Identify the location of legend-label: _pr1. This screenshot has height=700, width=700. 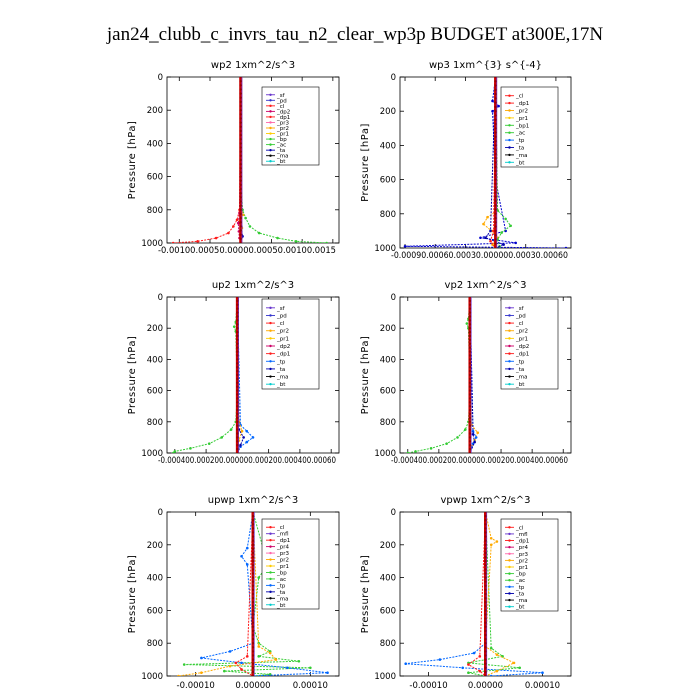
(282, 567).